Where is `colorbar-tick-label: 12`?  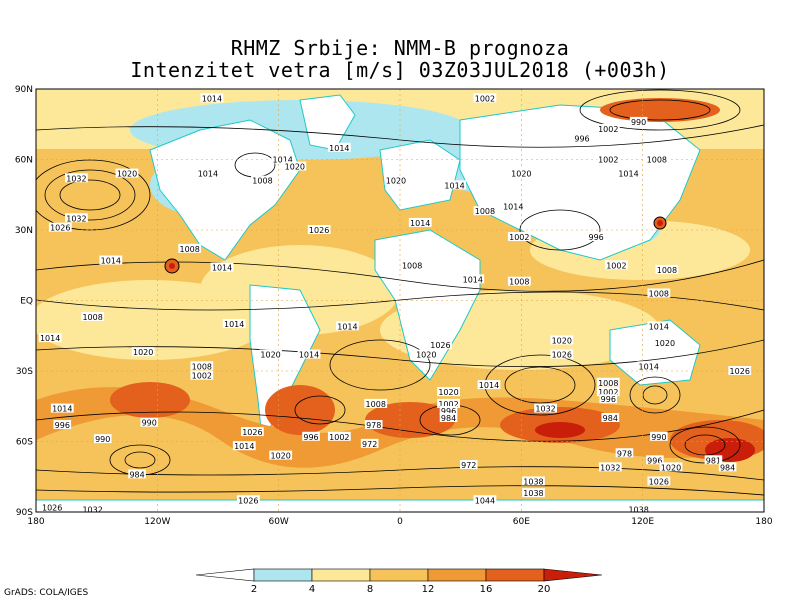
colorbar-tick-label: 12 is located at coordinates (428, 589).